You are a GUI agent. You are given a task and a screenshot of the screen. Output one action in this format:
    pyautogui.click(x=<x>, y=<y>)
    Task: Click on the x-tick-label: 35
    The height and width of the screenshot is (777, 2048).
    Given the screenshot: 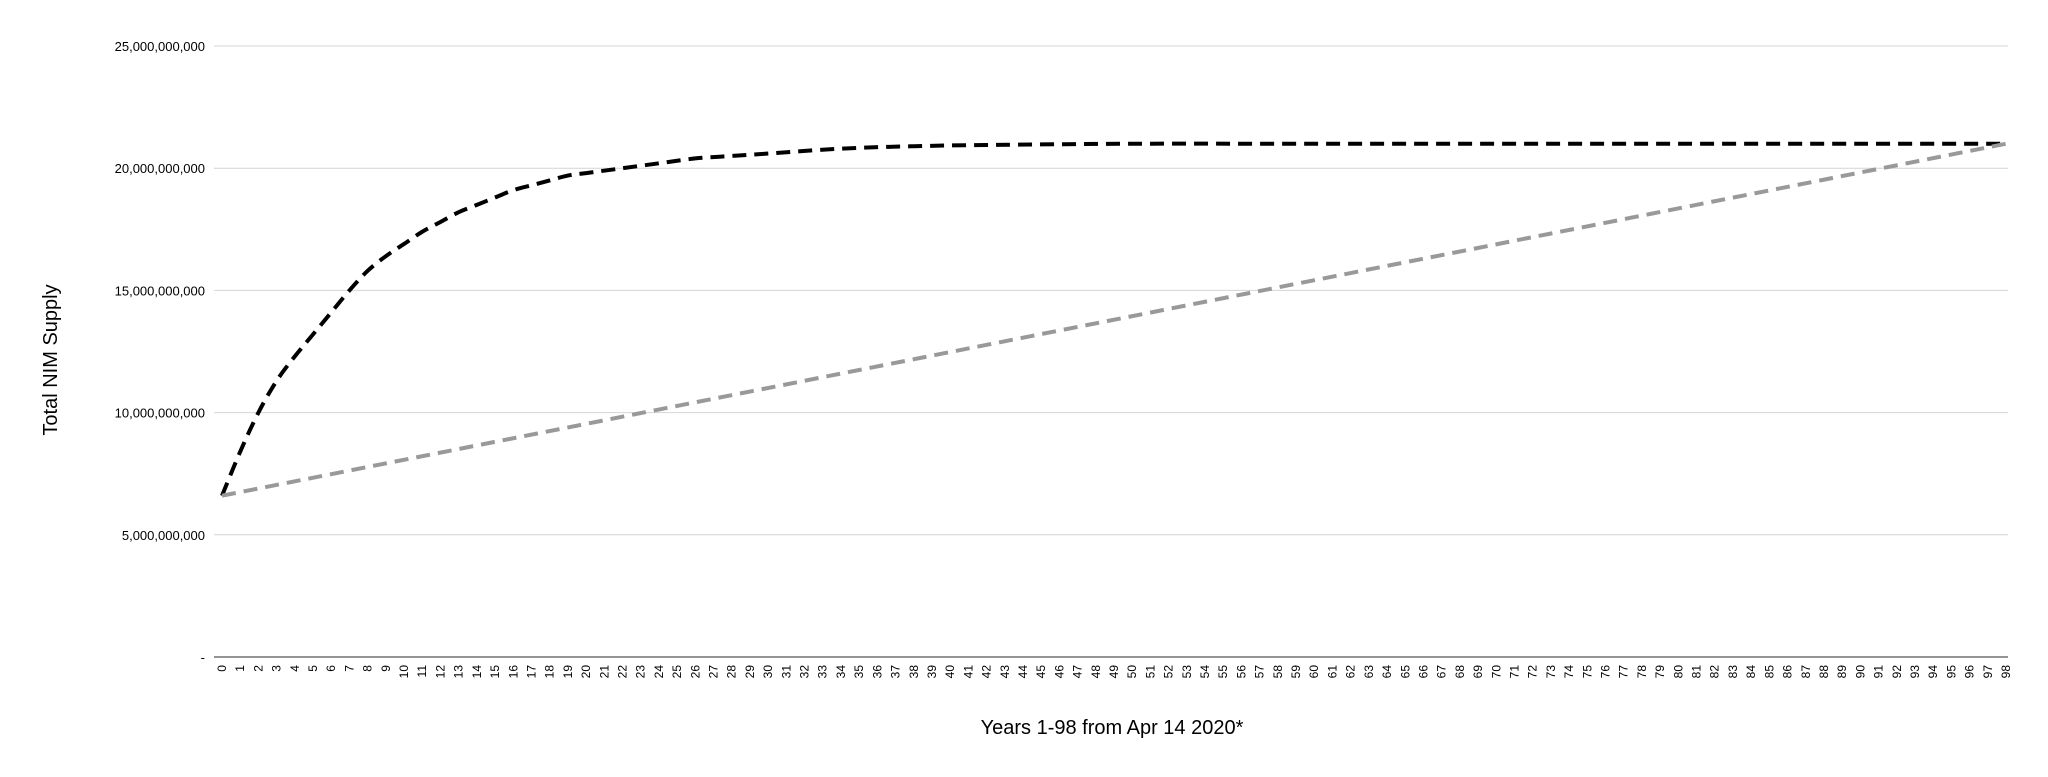 What is the action you would take?
    pyautogui.click(x=859, y=672)
    